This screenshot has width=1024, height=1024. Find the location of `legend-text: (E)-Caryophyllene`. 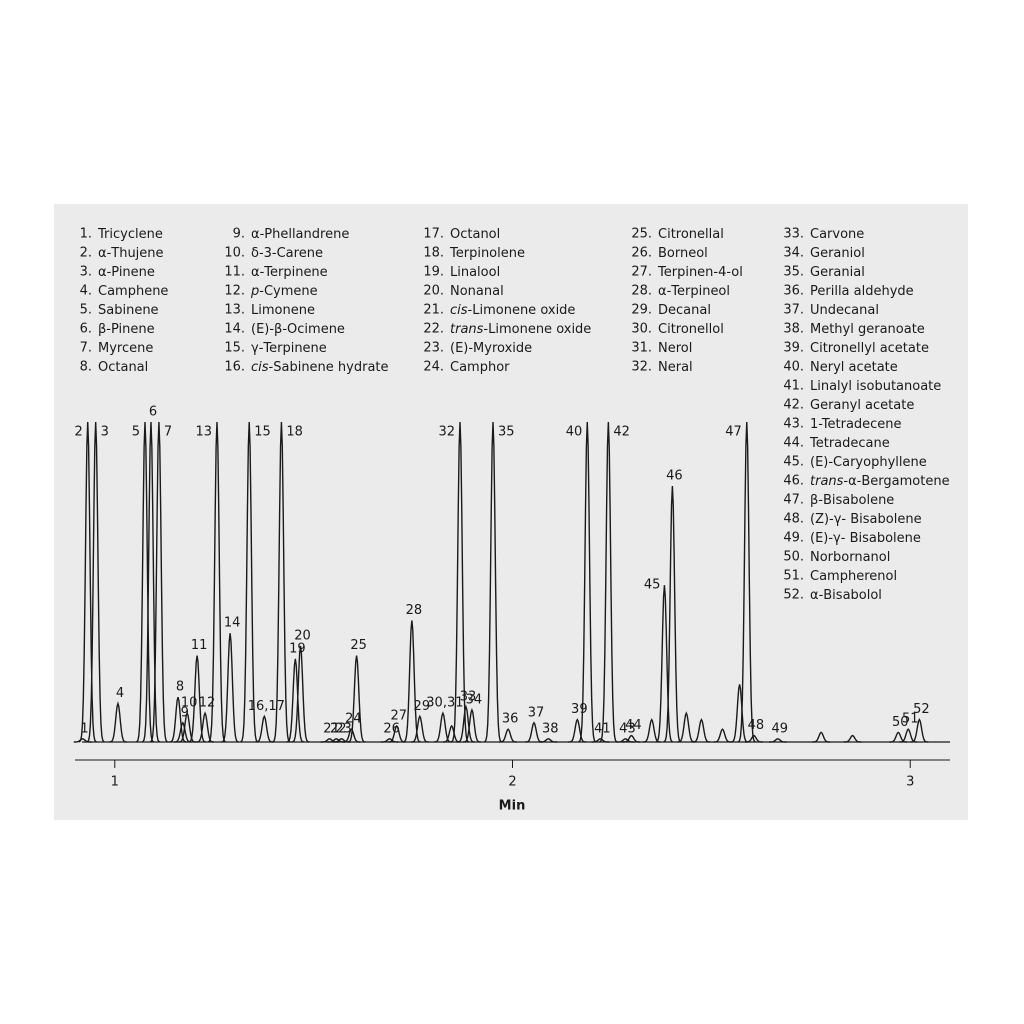

legend-text: (E)-Caryophyllene is located at coordinates (868, 462).